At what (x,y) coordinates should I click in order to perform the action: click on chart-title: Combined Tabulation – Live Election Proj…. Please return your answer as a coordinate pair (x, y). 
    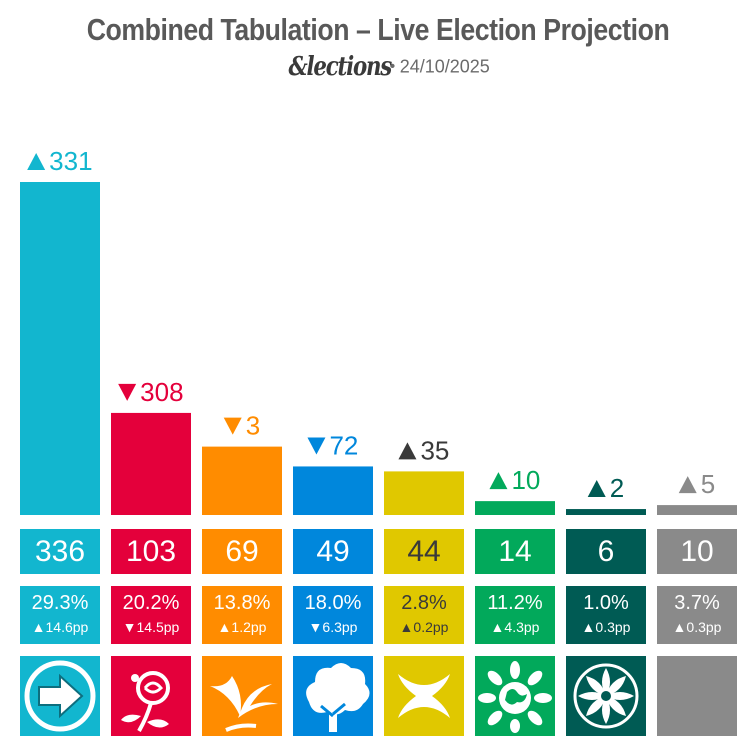
    Looking at the image, I should click on (378, 29).